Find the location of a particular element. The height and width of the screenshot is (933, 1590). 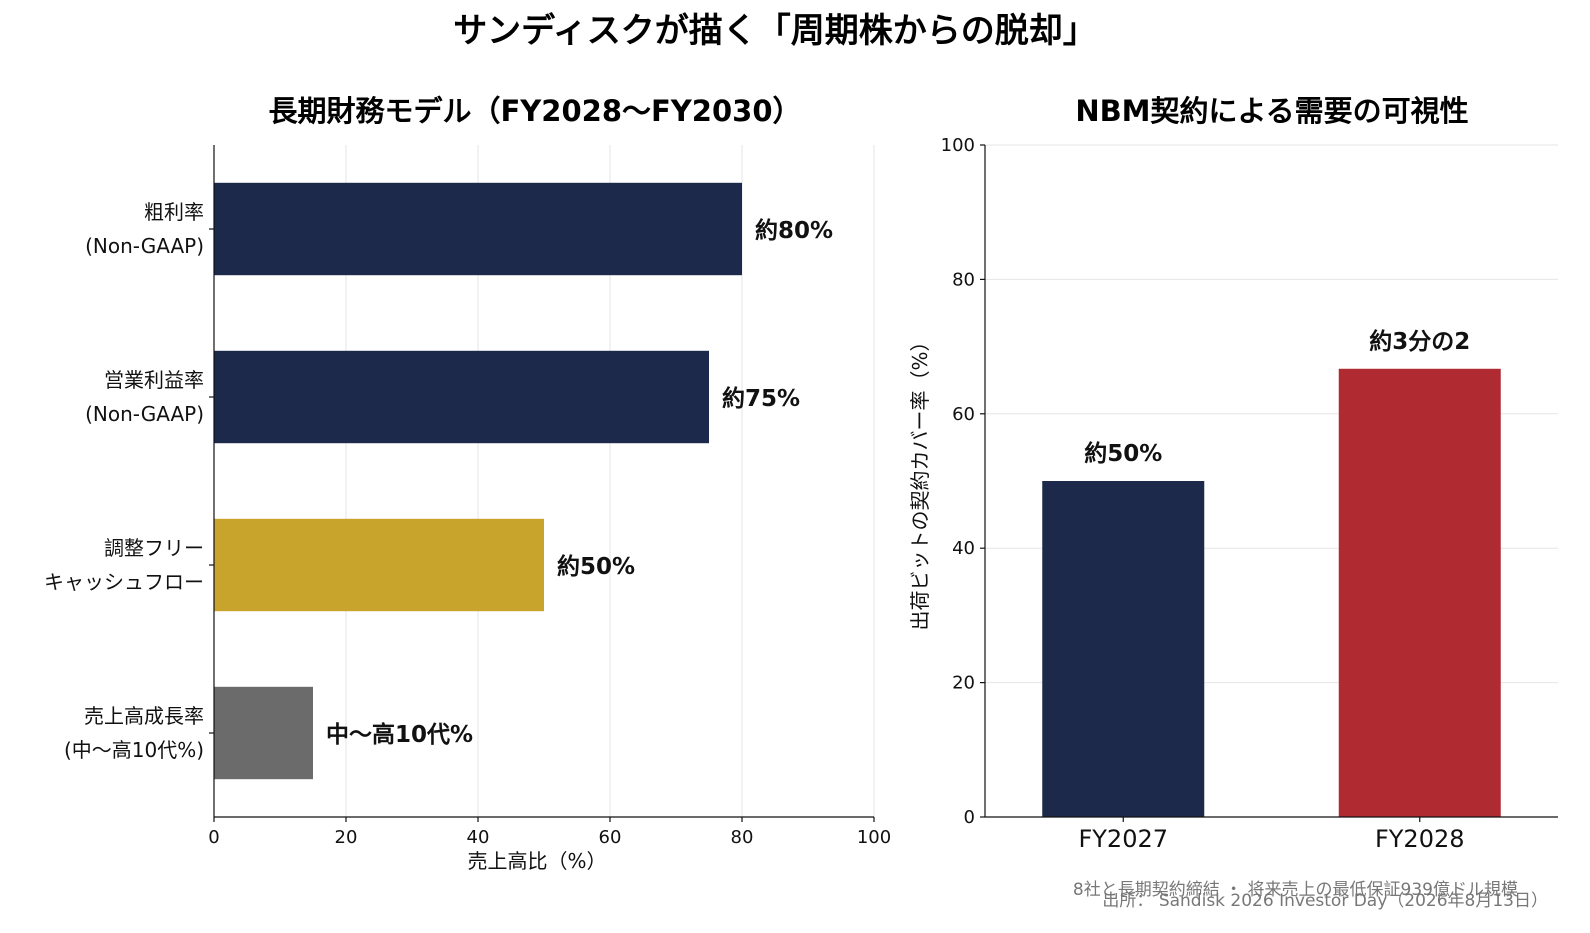

left-bar-value-label: 中〜高10代% is located at coordinates (399, 734).